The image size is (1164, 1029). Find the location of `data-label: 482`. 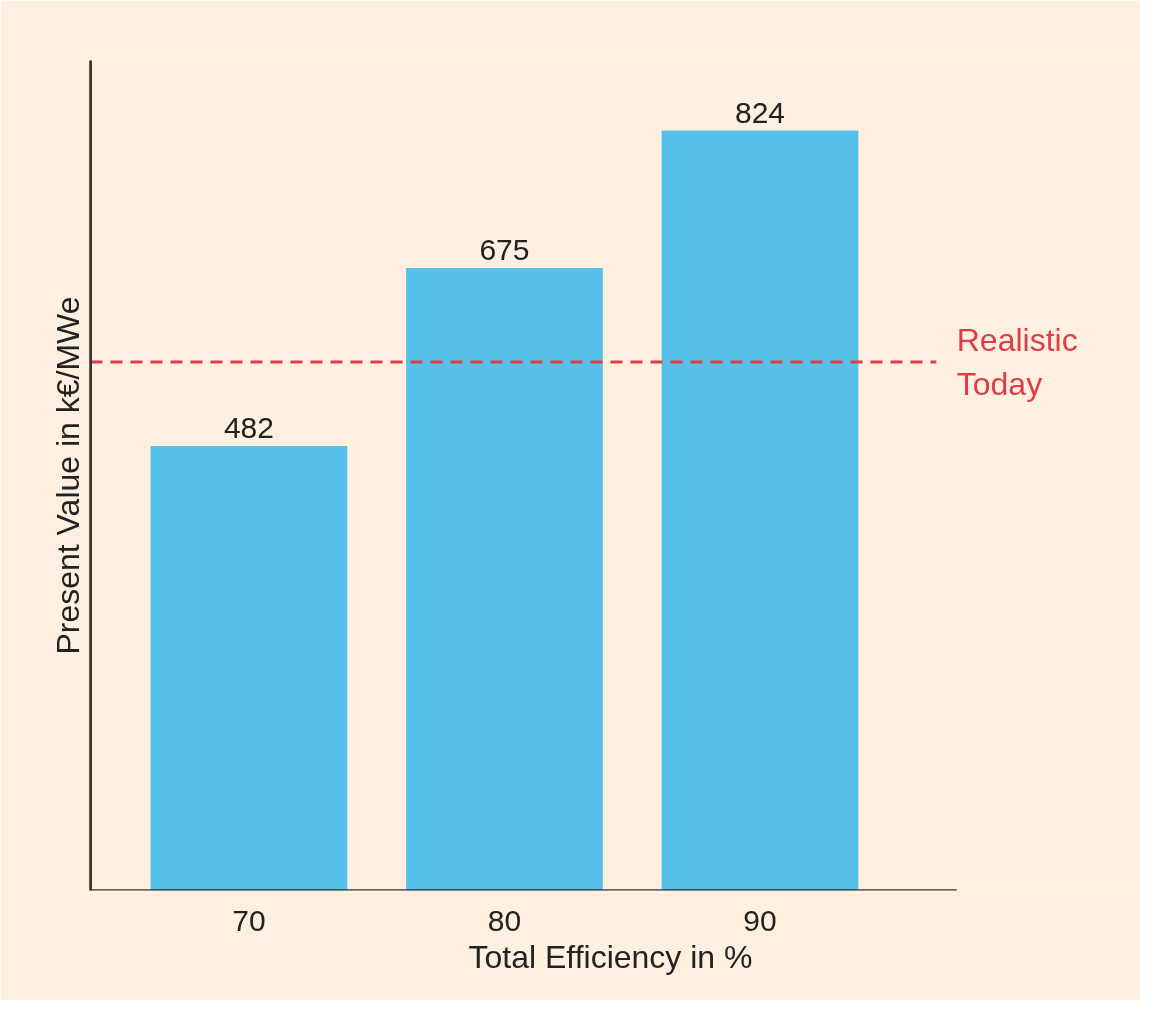

data-label: 482 is located at coordinates (248, 427).